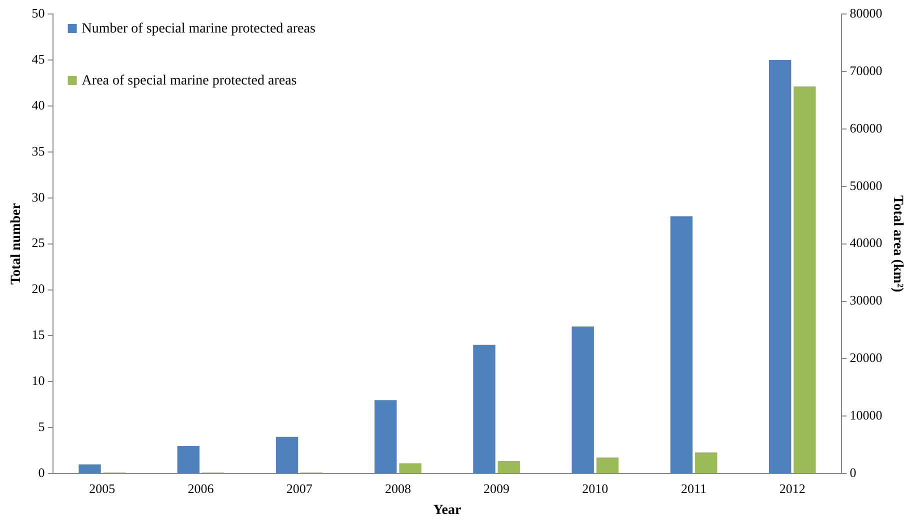 Image resolution: width=920 pixels, height=523 pixels. I want to click on y2-tick-label: 20000, so click(866, 358).